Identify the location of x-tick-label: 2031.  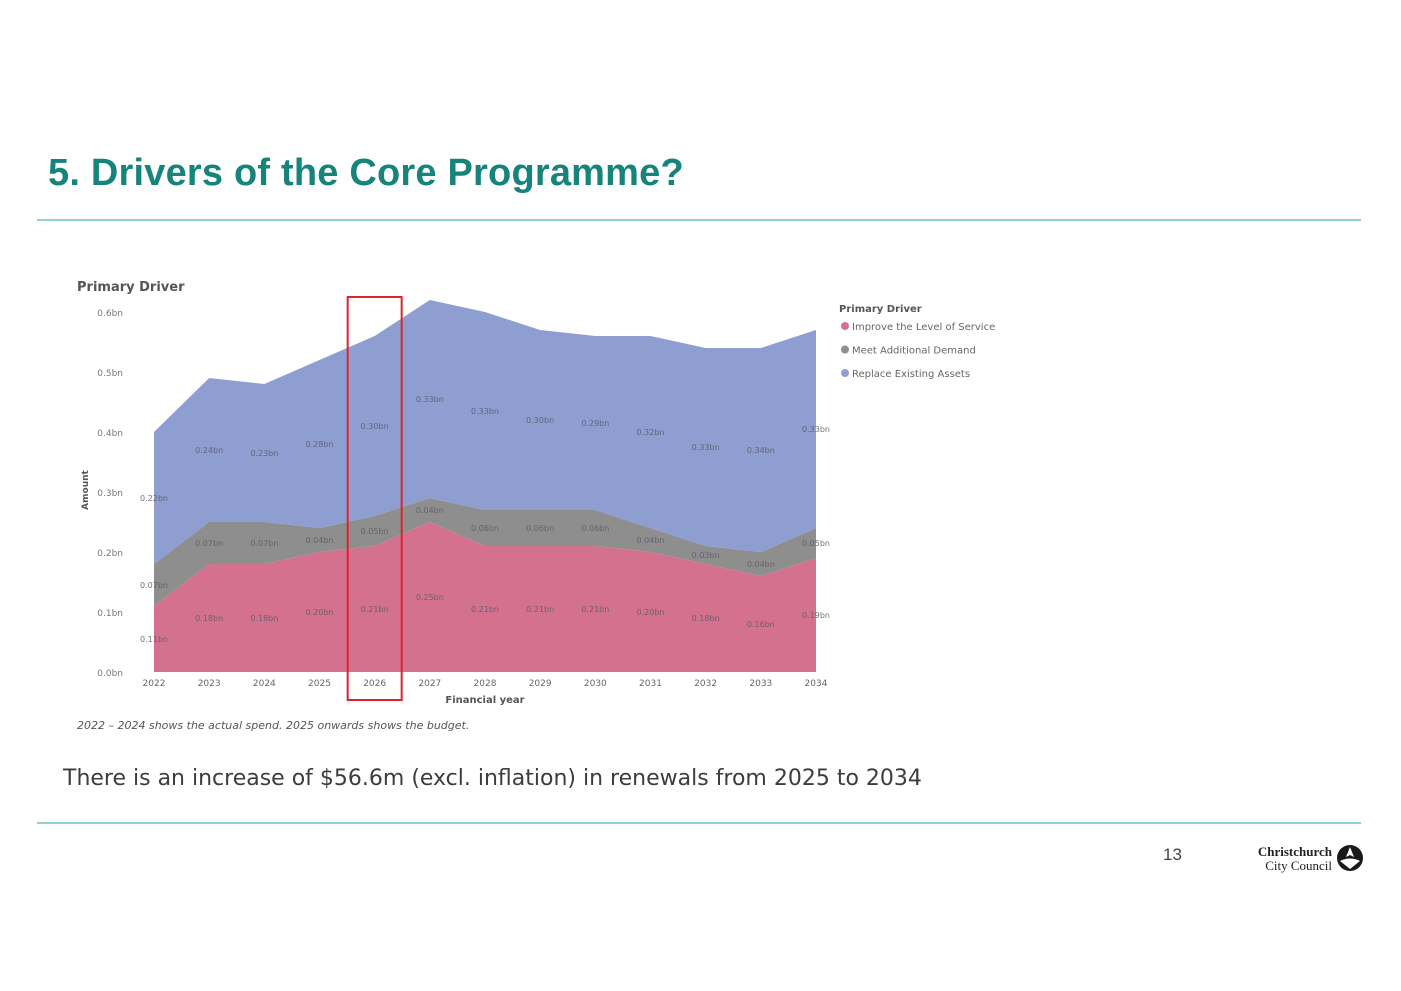
(650, 684).